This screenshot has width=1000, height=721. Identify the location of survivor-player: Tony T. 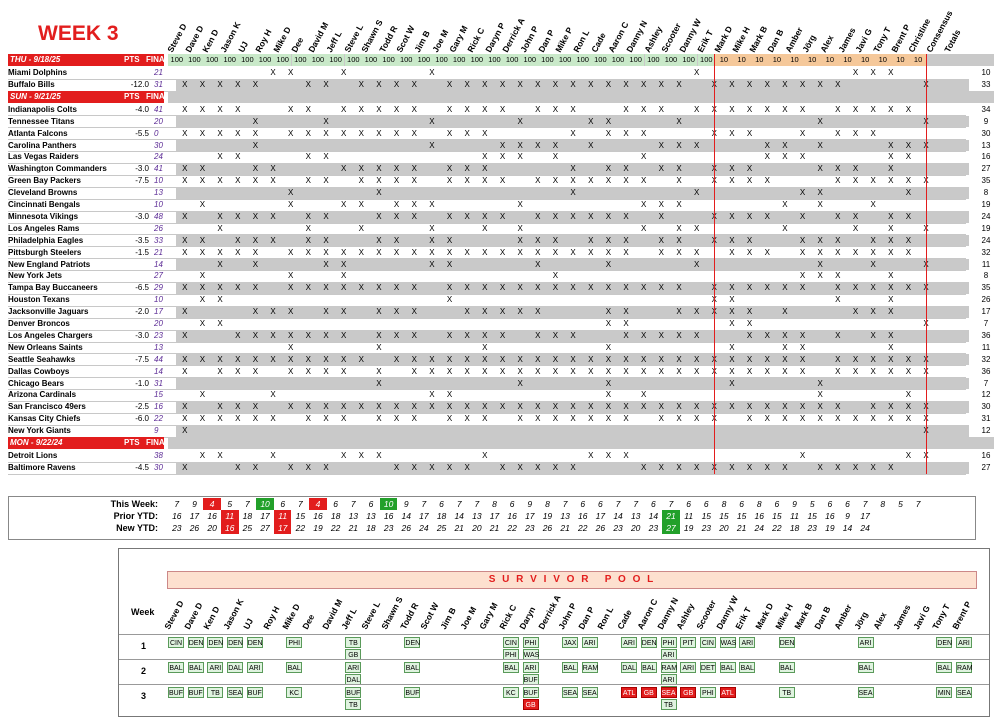
(941, 616).